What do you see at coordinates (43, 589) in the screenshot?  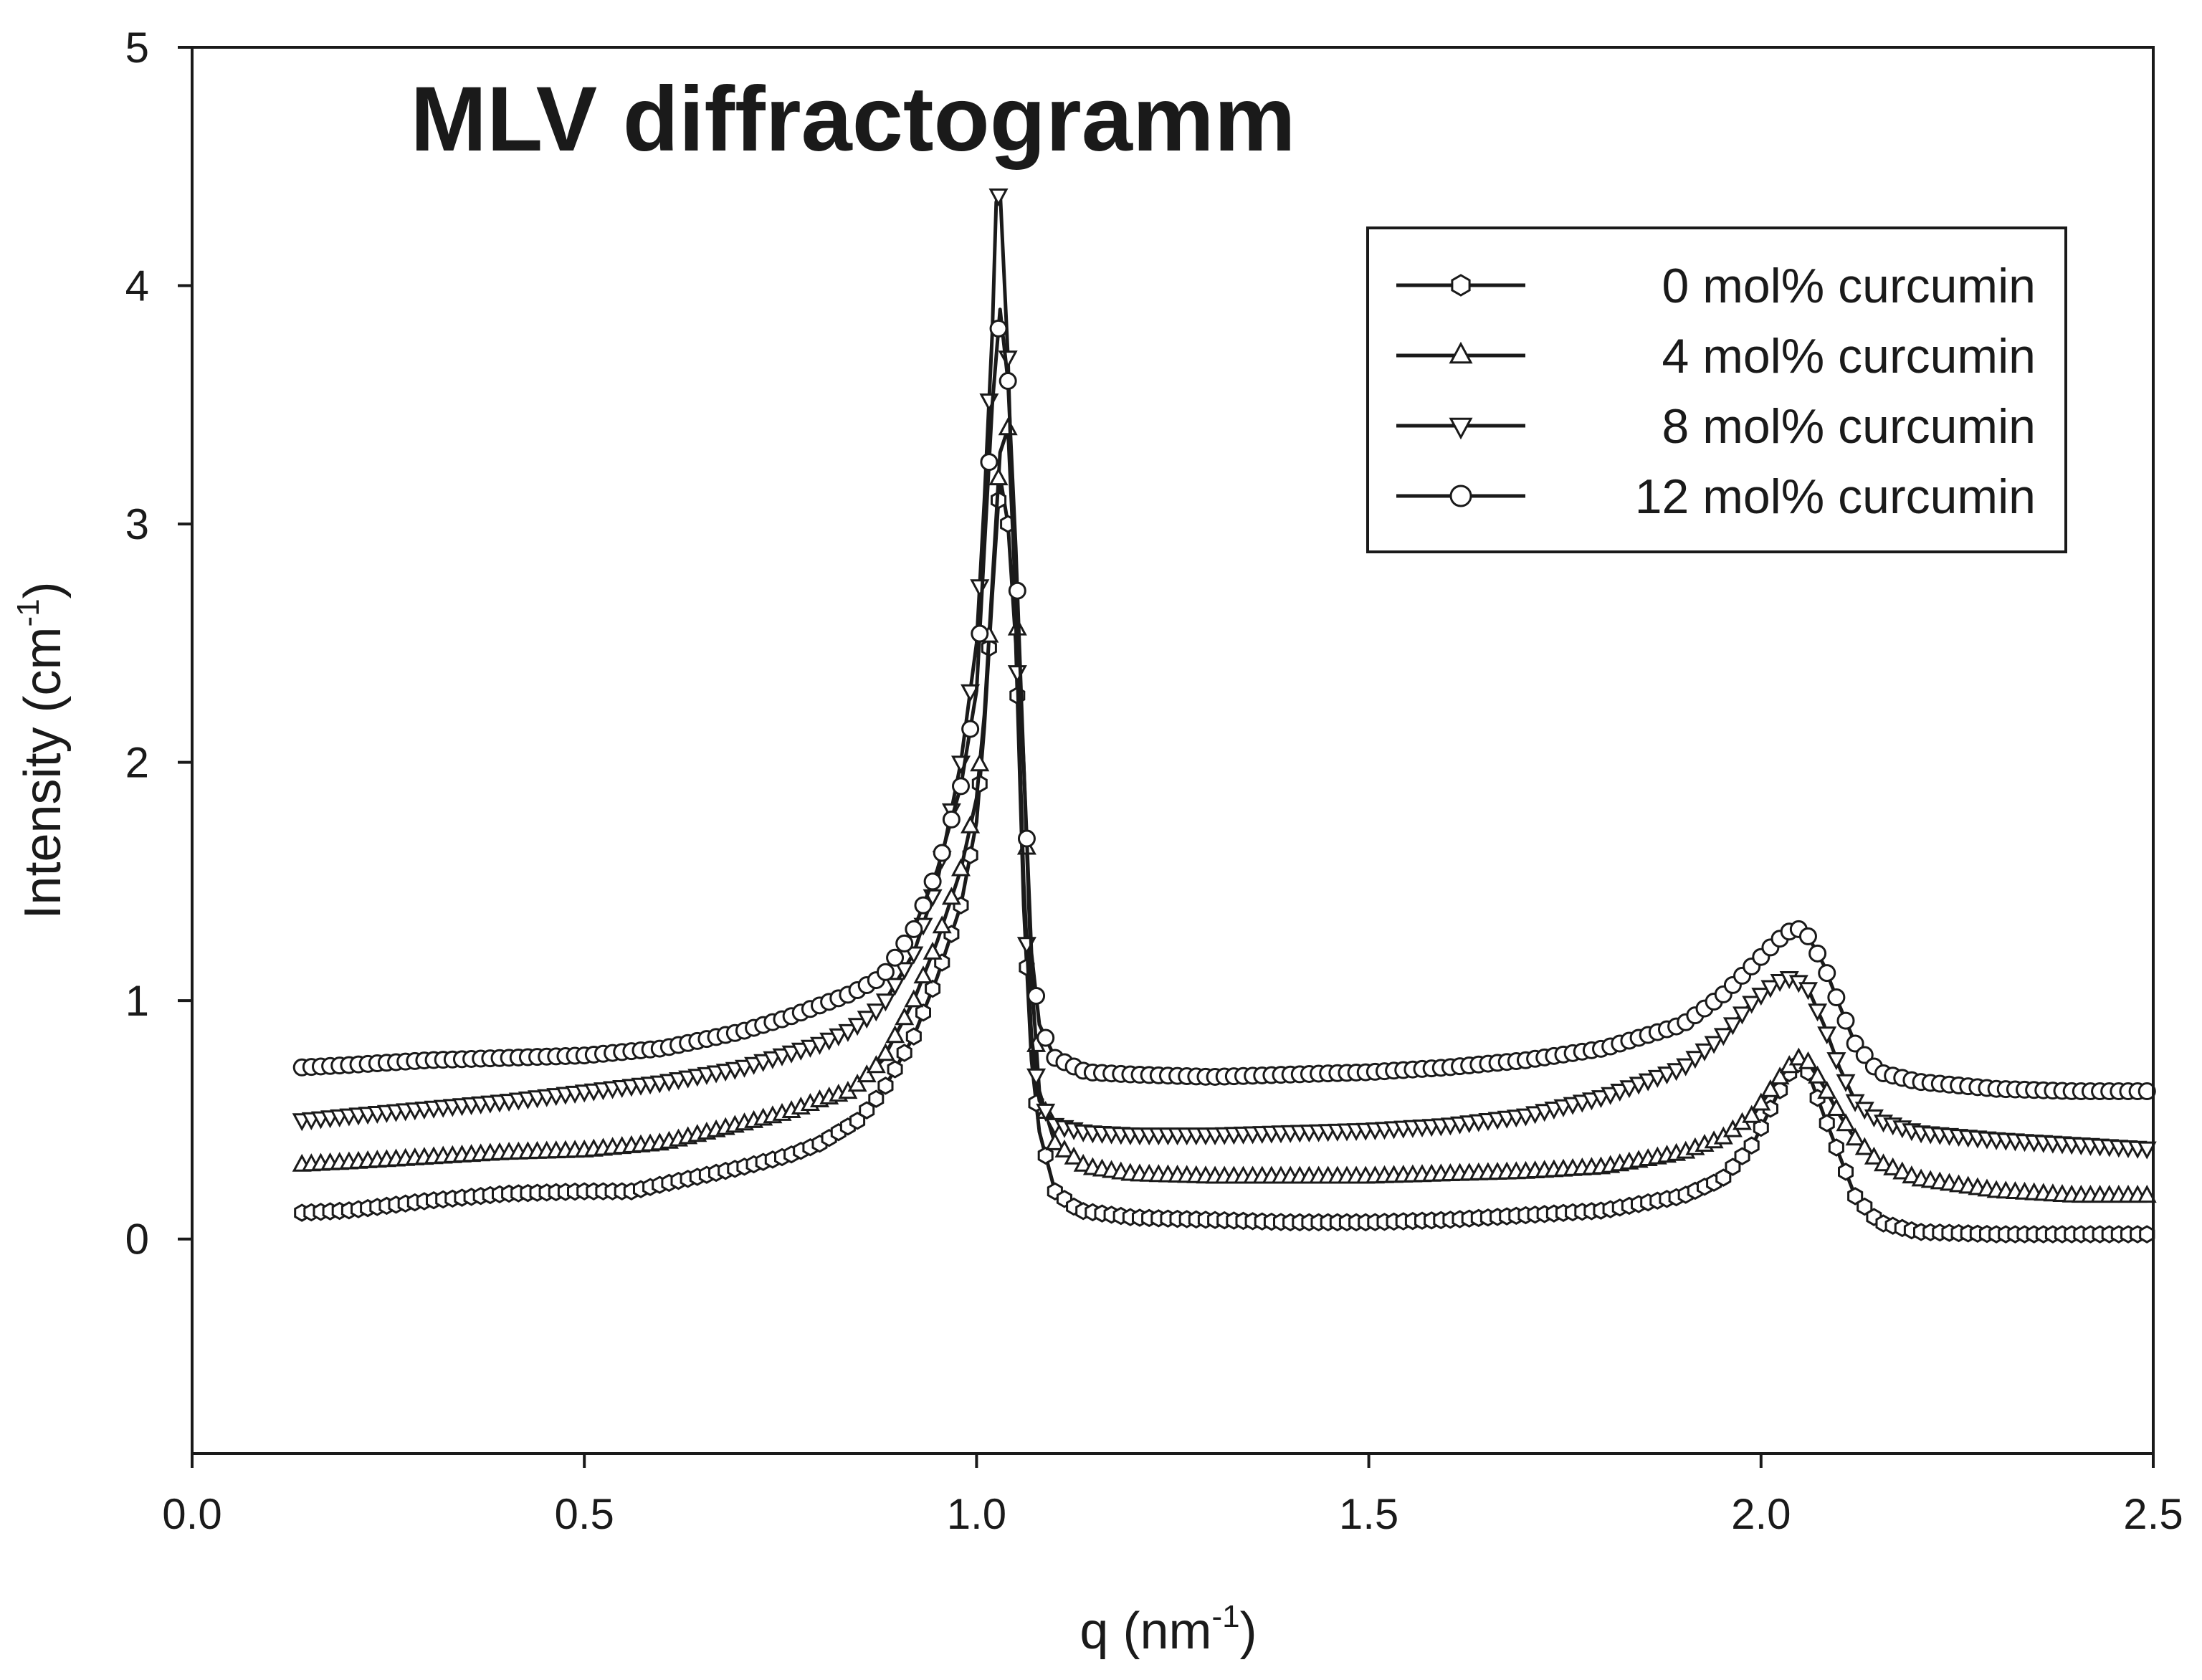 I see `y-axis-label-close: )` at bounding box center [43, 589].